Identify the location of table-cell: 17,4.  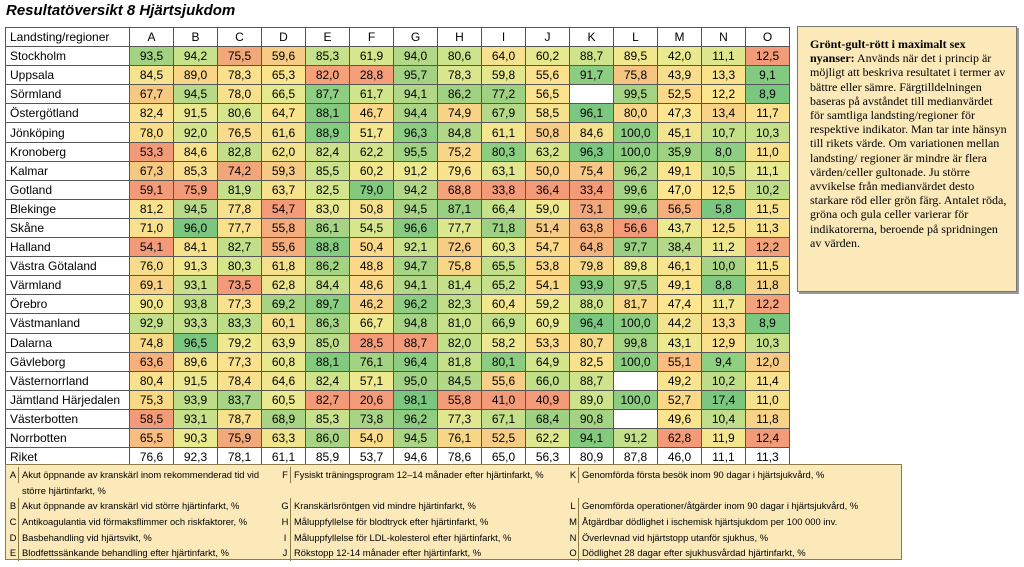
(723, 399).